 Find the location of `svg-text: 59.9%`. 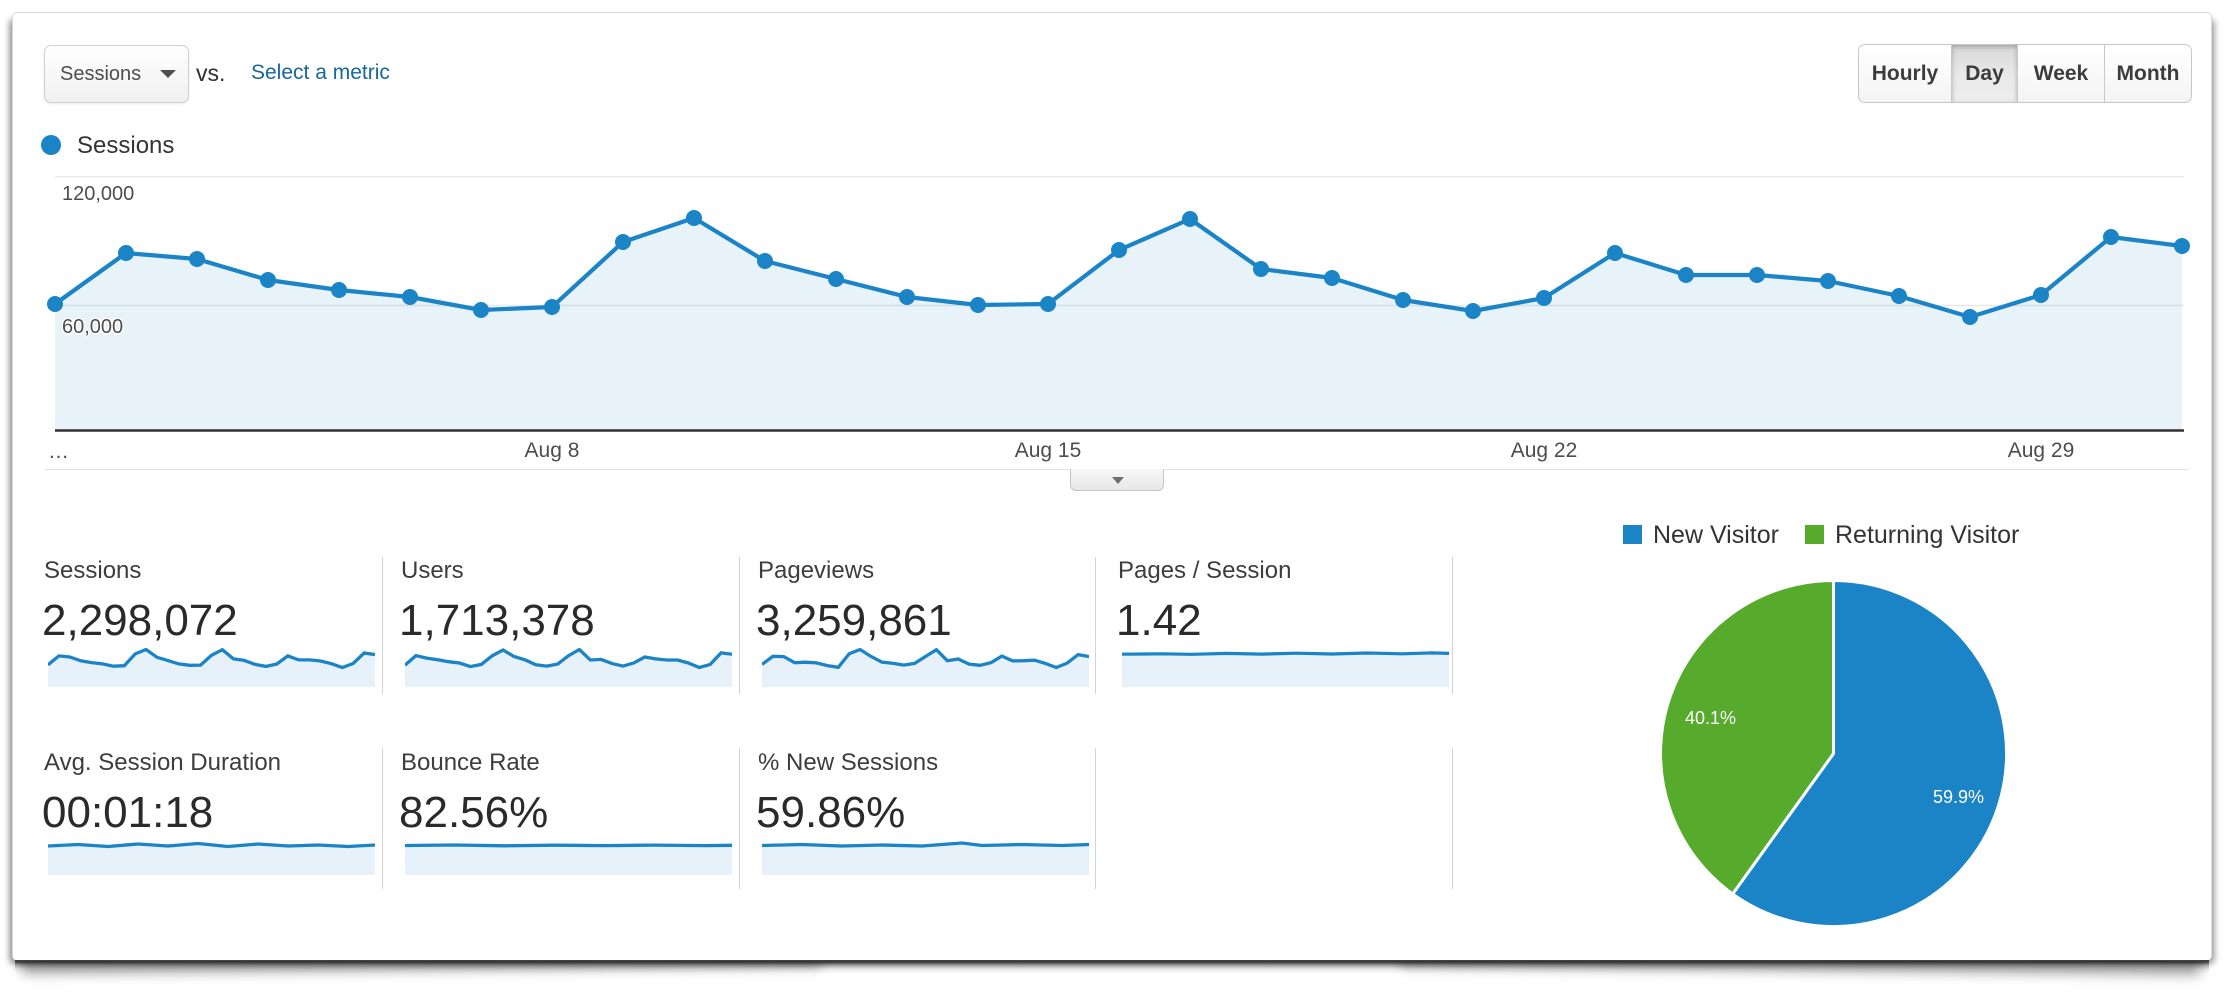

svg-text: 59.9% is located at coordinates (1958, 797).